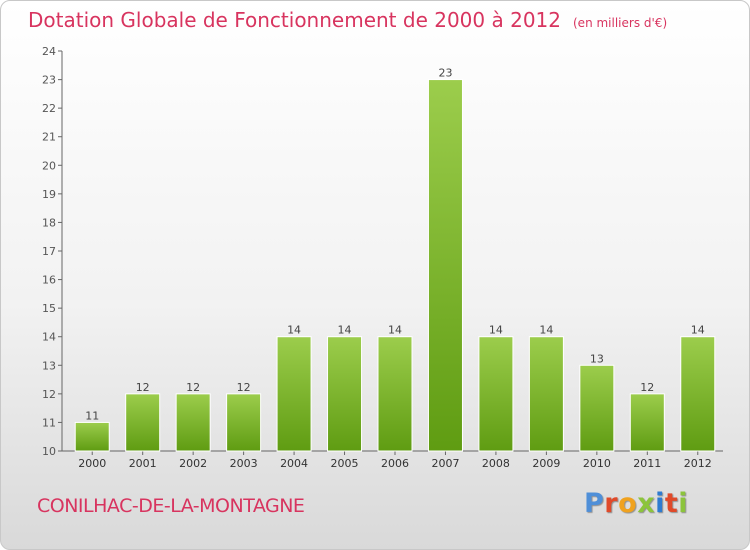 This screenshot has width=750, height=550. I want to click on y-tick-label: 12, so click(49, 394).